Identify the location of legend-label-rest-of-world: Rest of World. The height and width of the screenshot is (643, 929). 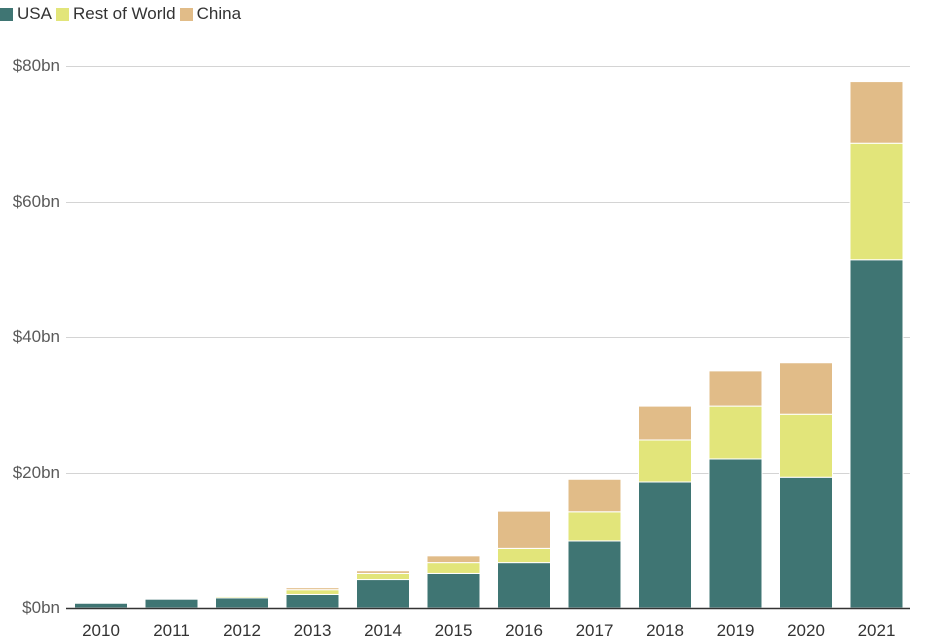
(124, 13).